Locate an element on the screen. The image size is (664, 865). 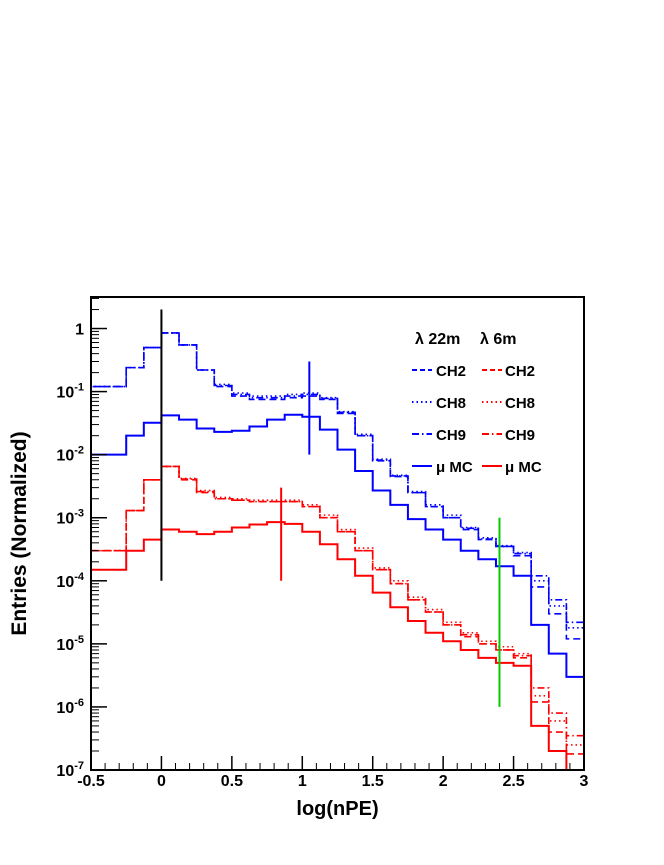
x-axis-label: log(nPE) is located at coordinates (337, 809).